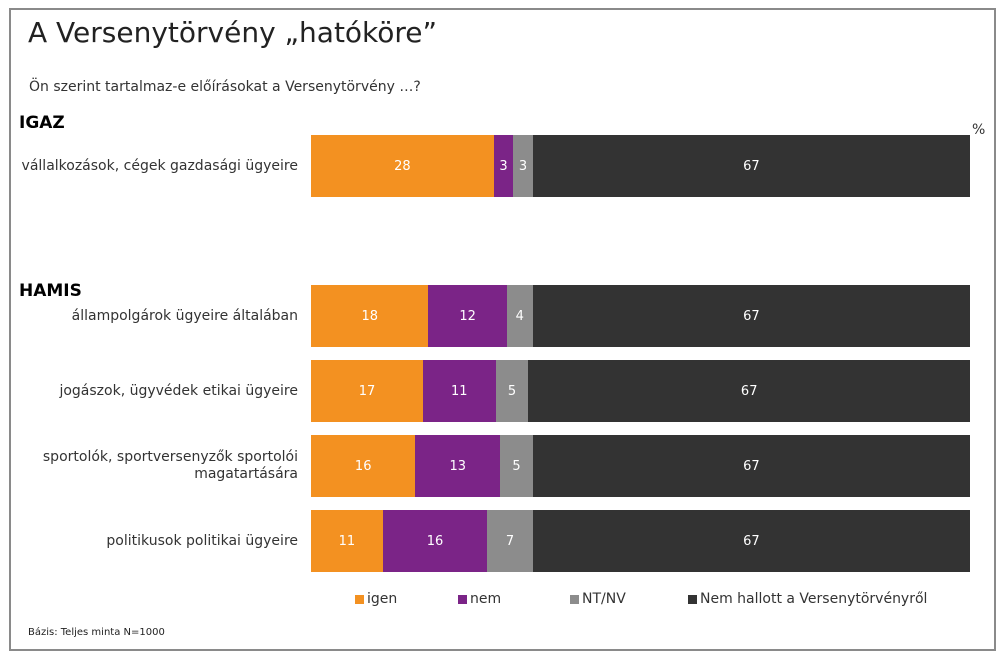 This screenshot has height=656, width=1004. I want to click on legend-label: NT/NV, so click(604, 599).